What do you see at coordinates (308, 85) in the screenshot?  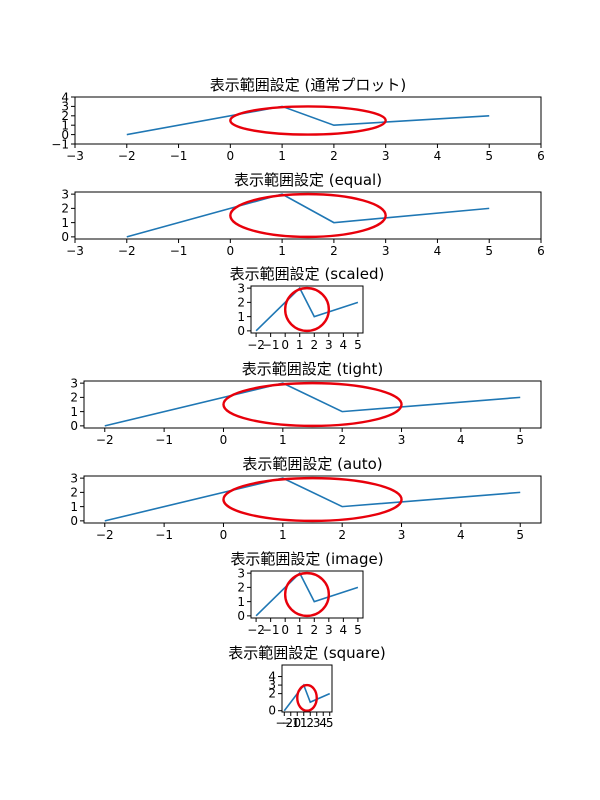 I see `chart-title: 表示範囲設定 (通常プロット)` at bounding box center [308, 85].